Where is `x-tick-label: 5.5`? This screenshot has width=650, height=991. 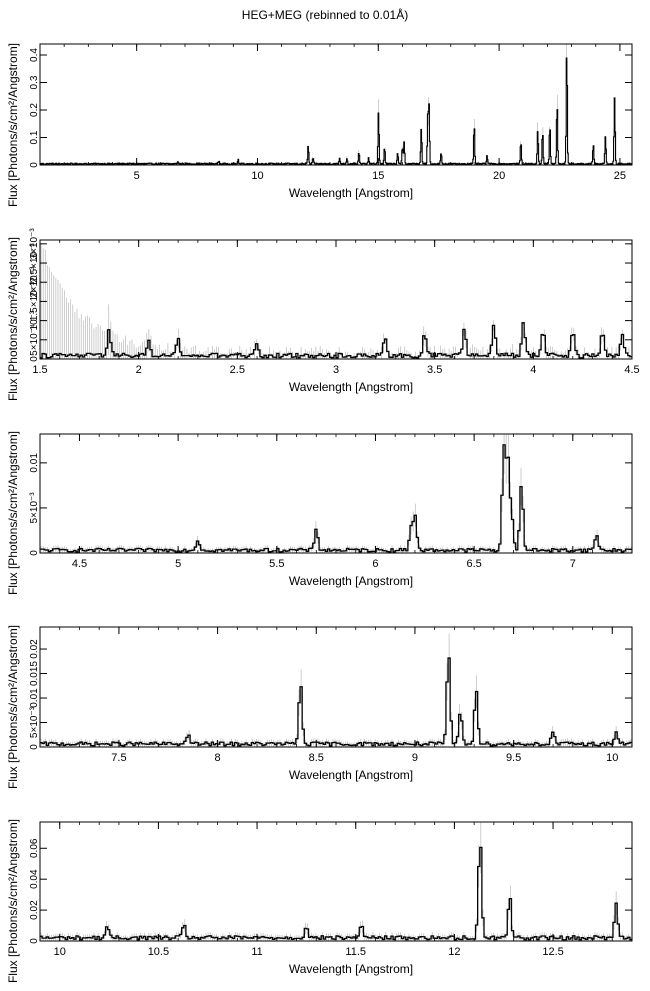
x-tick-label: 5.5 is located at coordinates (276, 564).